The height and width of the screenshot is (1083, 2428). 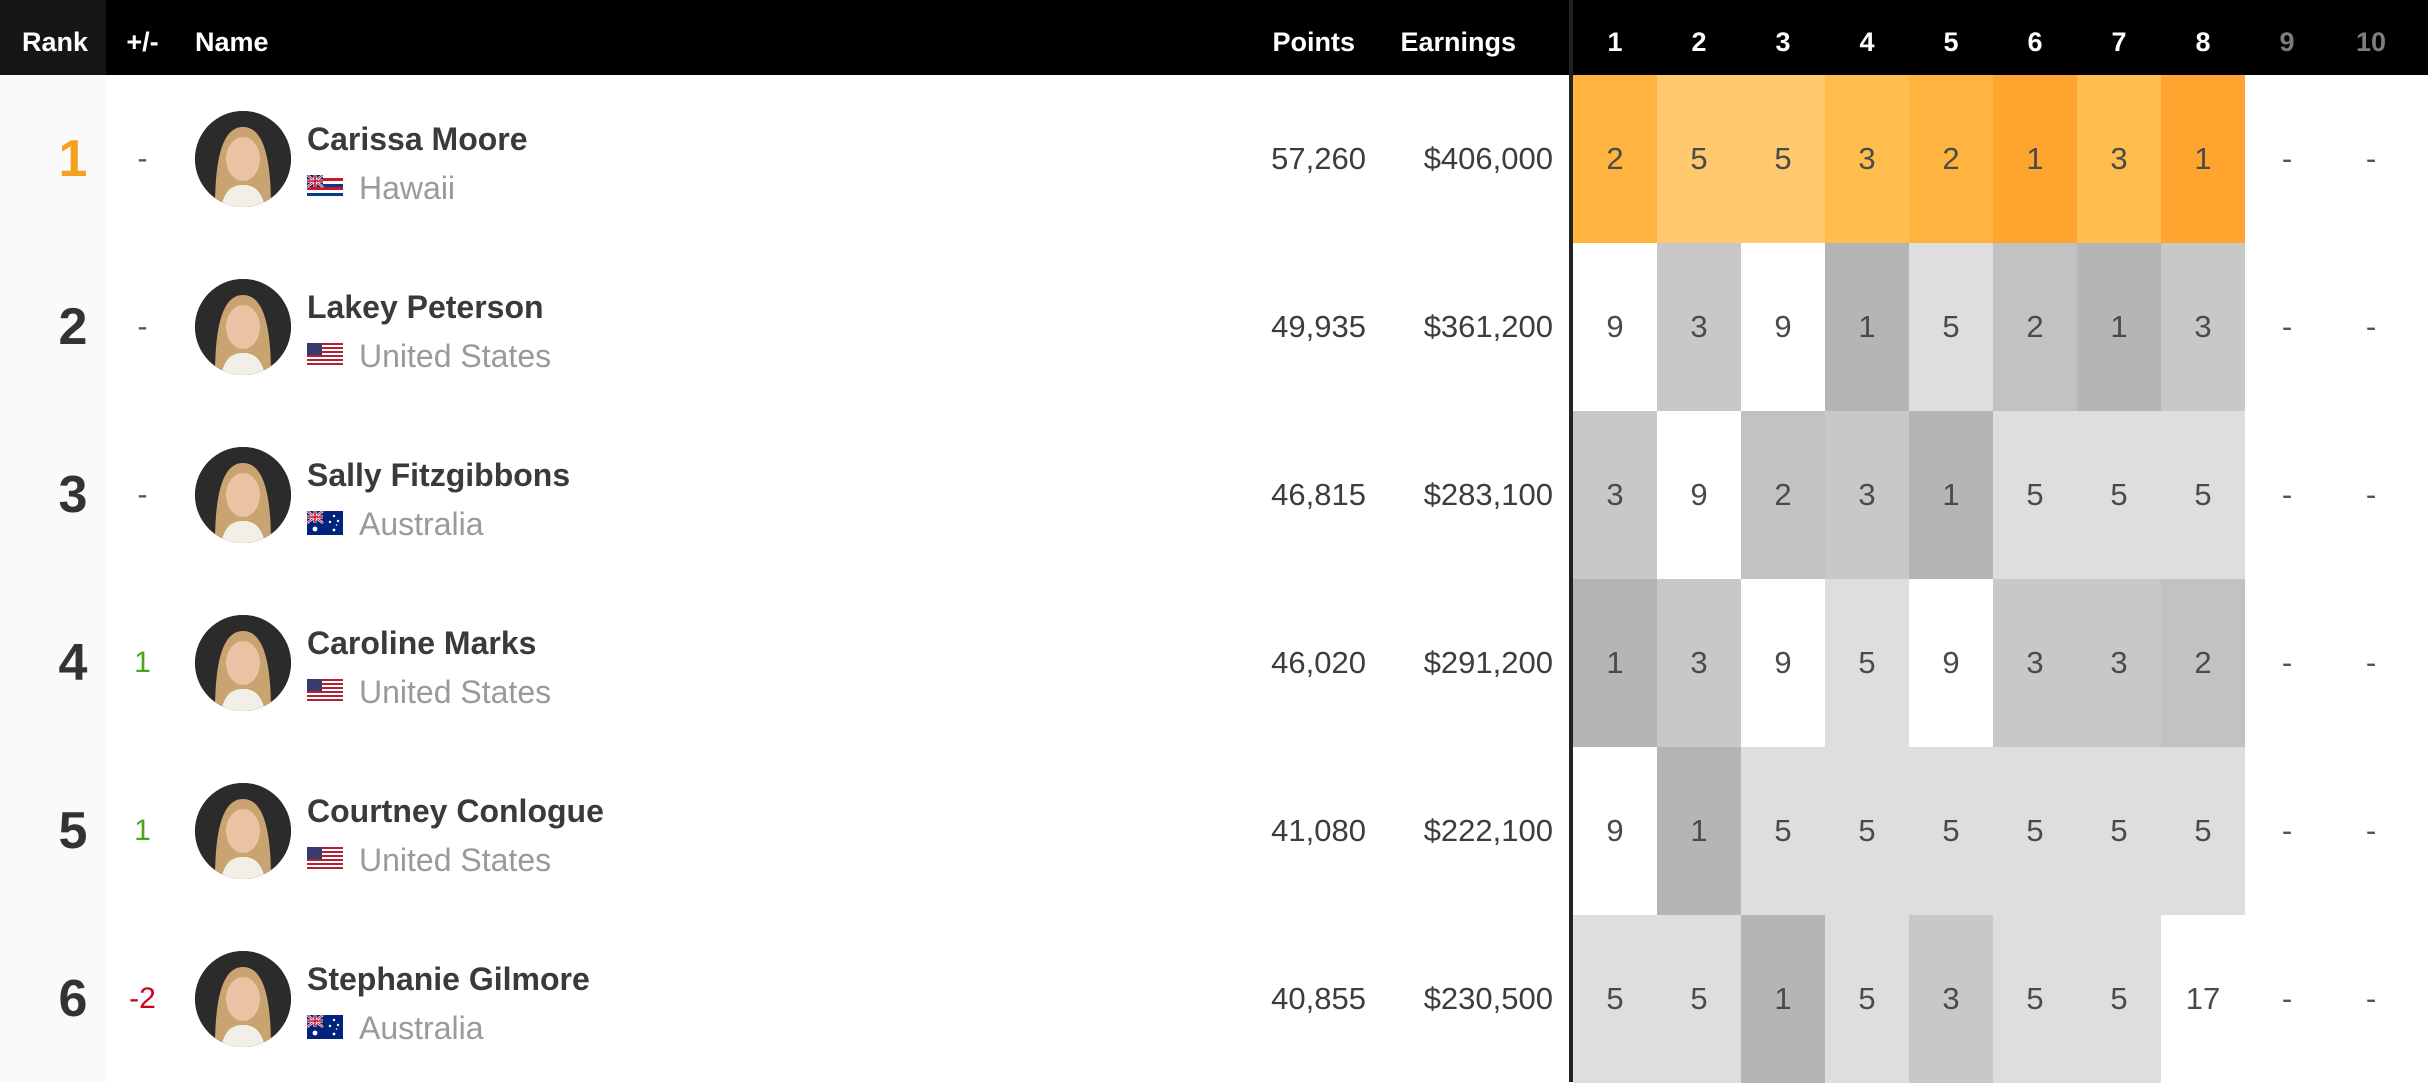 I want to click on athlete-name: Stephanie Gilmore, so click(x=448, y=979).